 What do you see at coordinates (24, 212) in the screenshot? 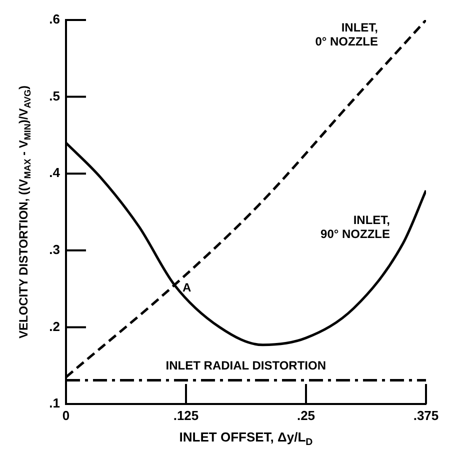
I see `y-axis-title: VELOCITY DISTORTION, ((VMAX - VMIN)/VAVG)` at bounding box center [24, 212].